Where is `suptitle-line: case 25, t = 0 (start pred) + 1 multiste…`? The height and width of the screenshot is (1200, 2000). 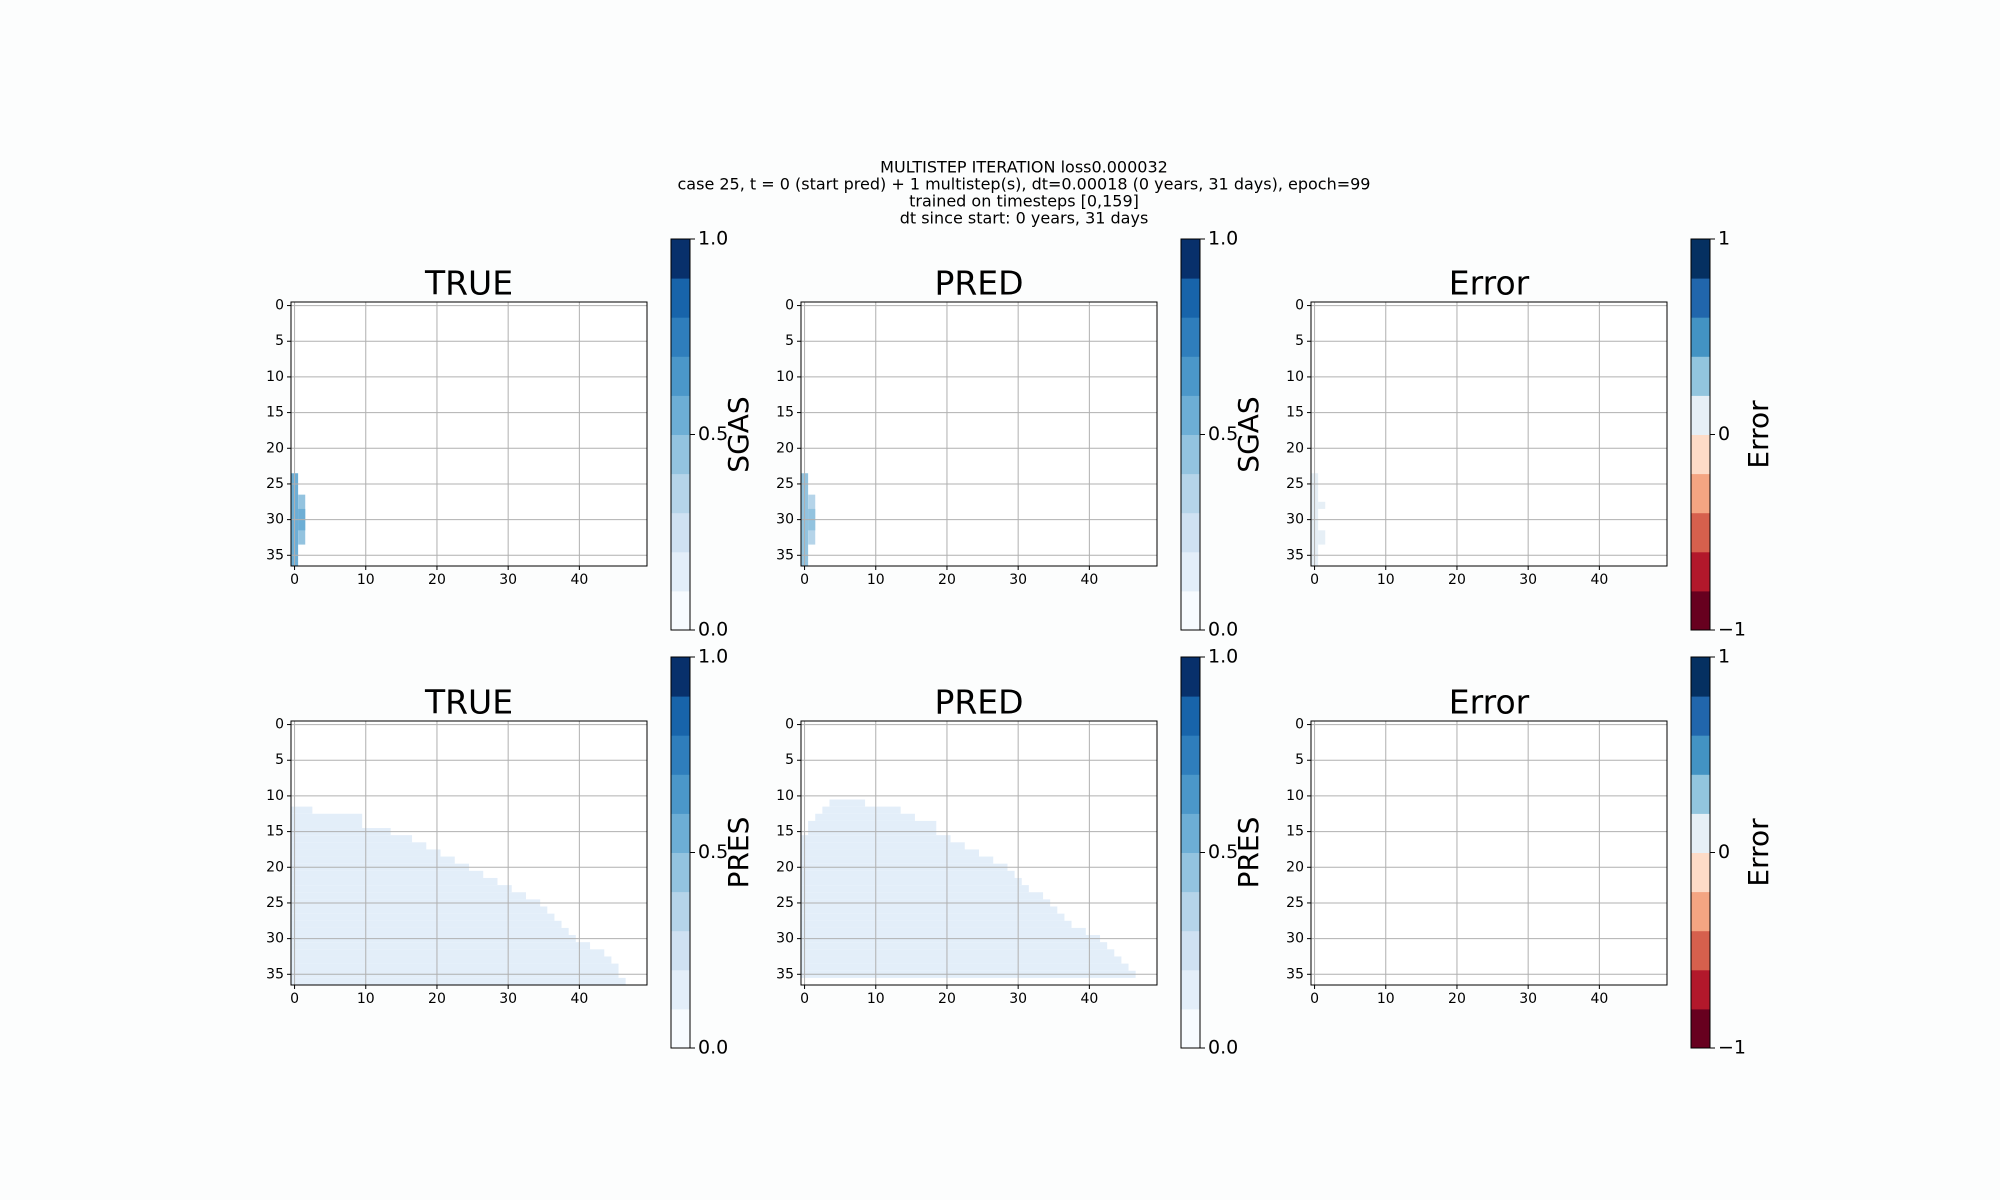 suptitle-line: case 25, t = 0 (start pred) + 1 multiste… is located at coordinates (1024, 184).